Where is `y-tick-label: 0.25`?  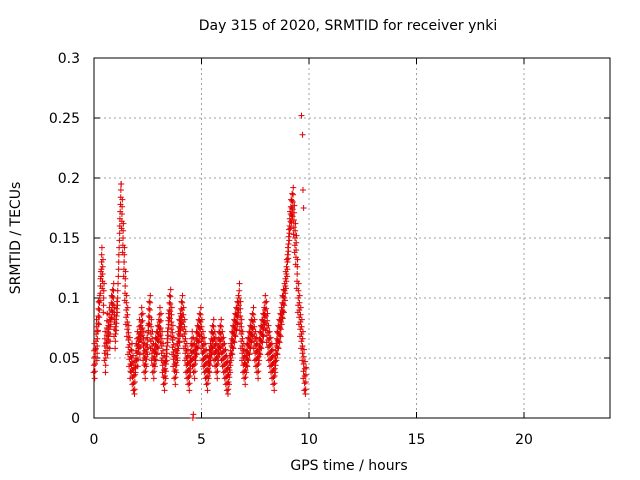
y-tick-label: 0.25 is located at coordinates (64, 119).